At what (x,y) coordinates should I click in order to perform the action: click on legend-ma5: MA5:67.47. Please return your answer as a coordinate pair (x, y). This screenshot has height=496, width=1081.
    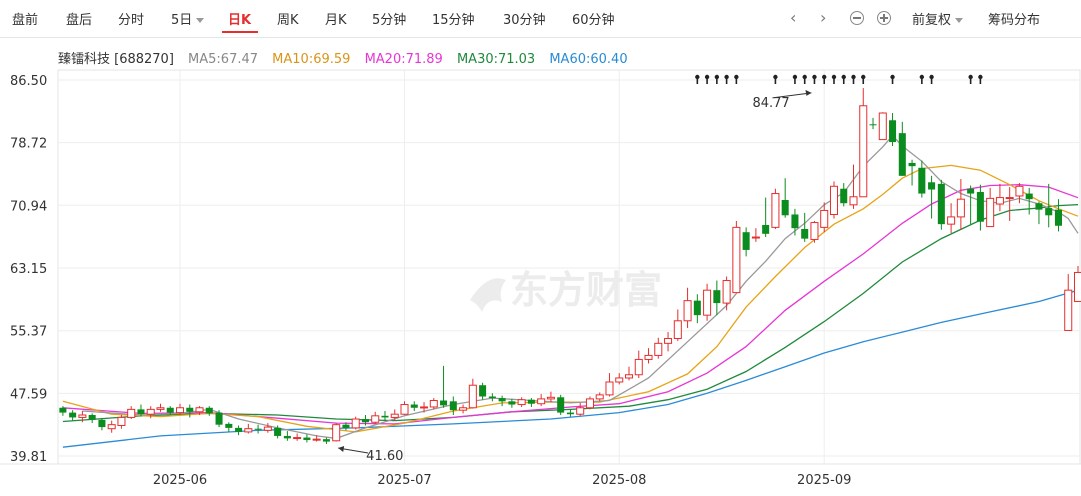
    Looking at the image, I should click on (223, 59).